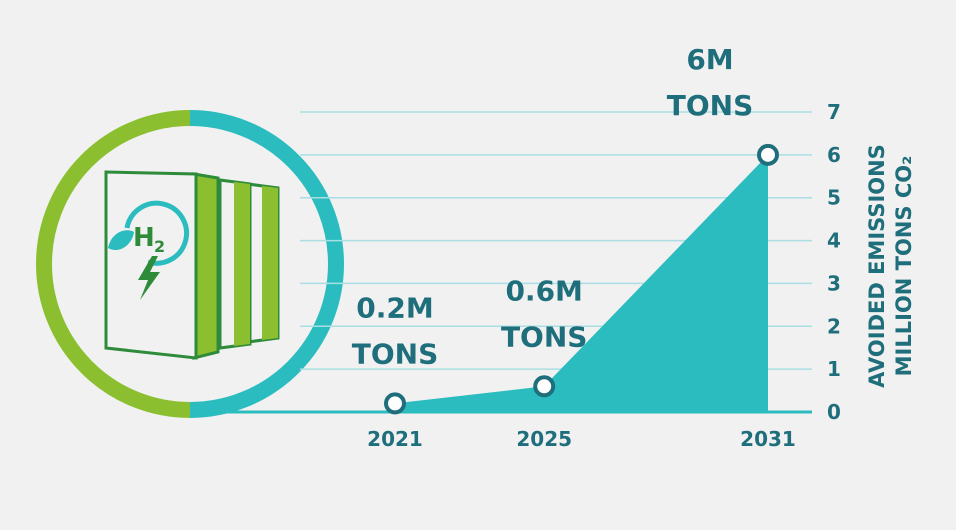  What do you see at coordinates (710, 105) in the screenshot?
I see `data-label-2031-line-2: TONS` at bounding box center [710, 105].